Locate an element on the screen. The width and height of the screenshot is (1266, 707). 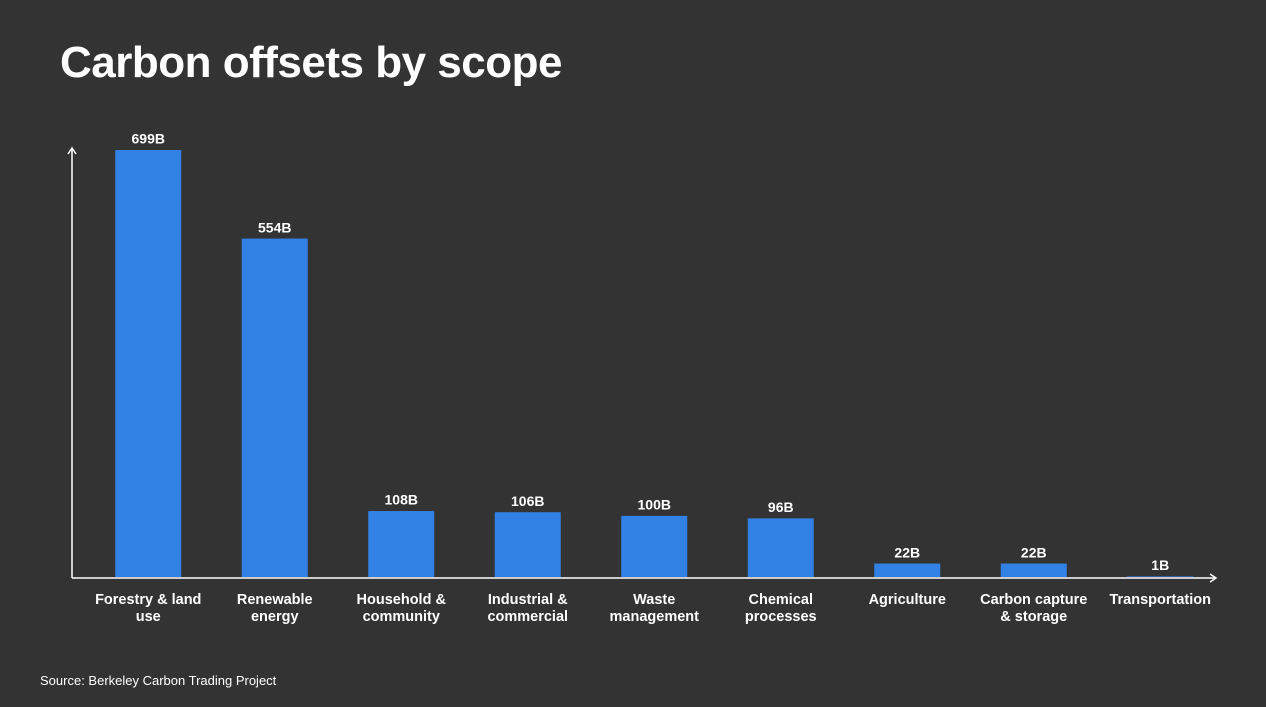
x-axis-arrow is located at coordinates (1213, 578).